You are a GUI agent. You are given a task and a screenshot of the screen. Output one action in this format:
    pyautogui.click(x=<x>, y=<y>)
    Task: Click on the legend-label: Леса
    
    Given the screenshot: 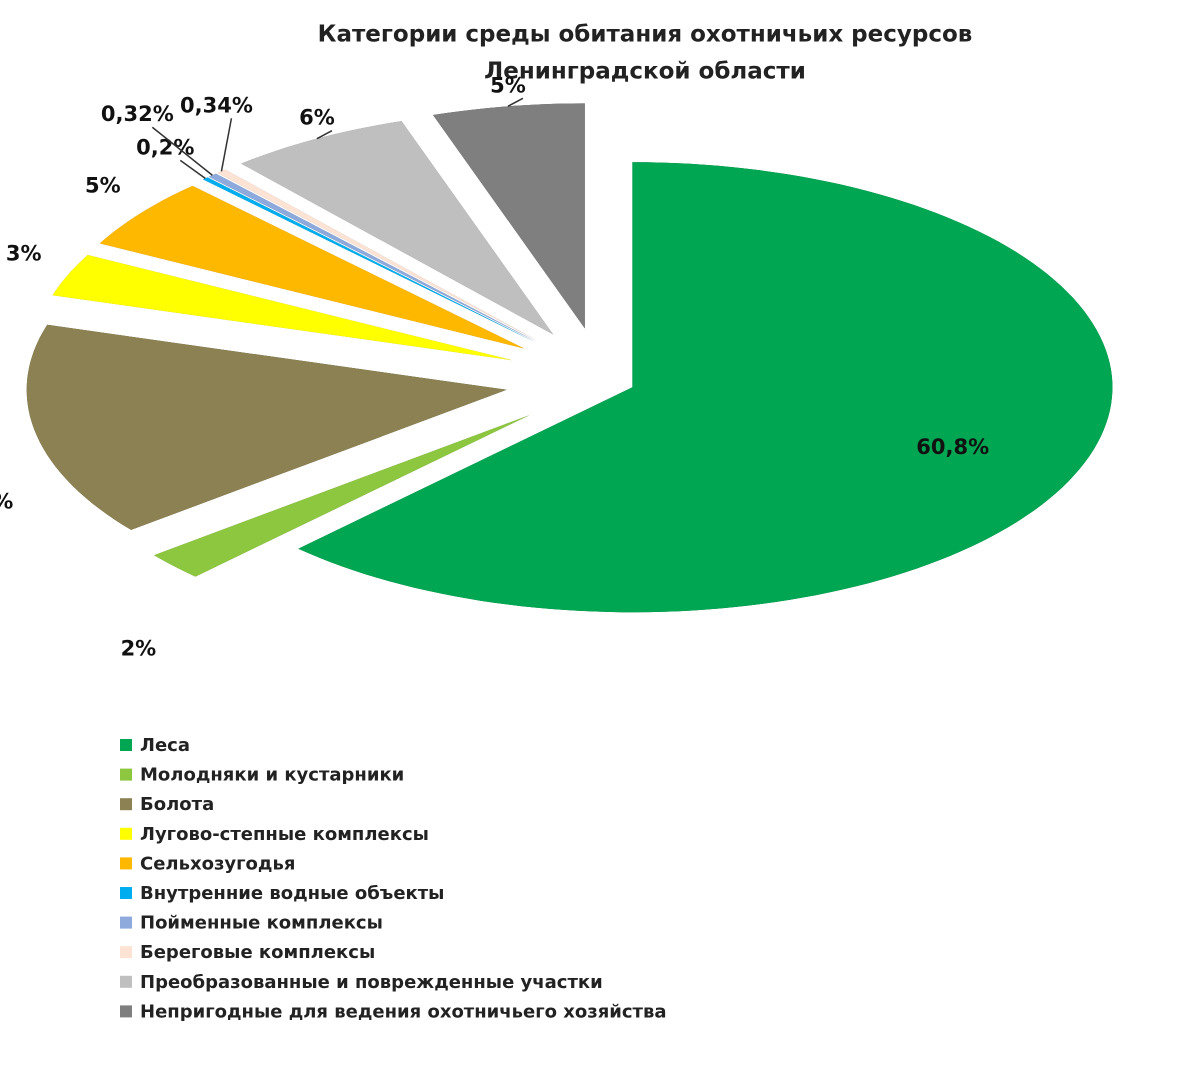 What is the action you would take?
    pyautogui.click(x=165, y=745)
    